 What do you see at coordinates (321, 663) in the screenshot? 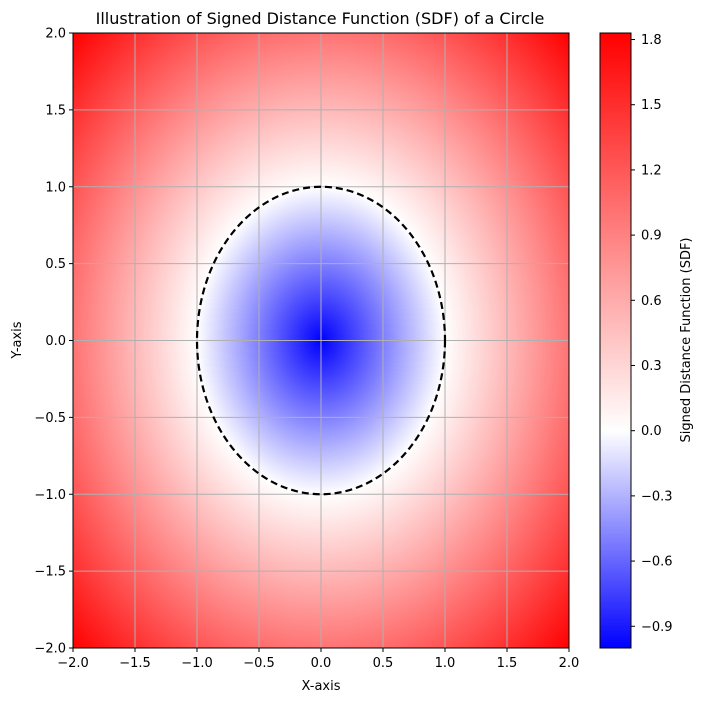
I see `x-tick-label: 0.0` at bounding box center [321, 663].